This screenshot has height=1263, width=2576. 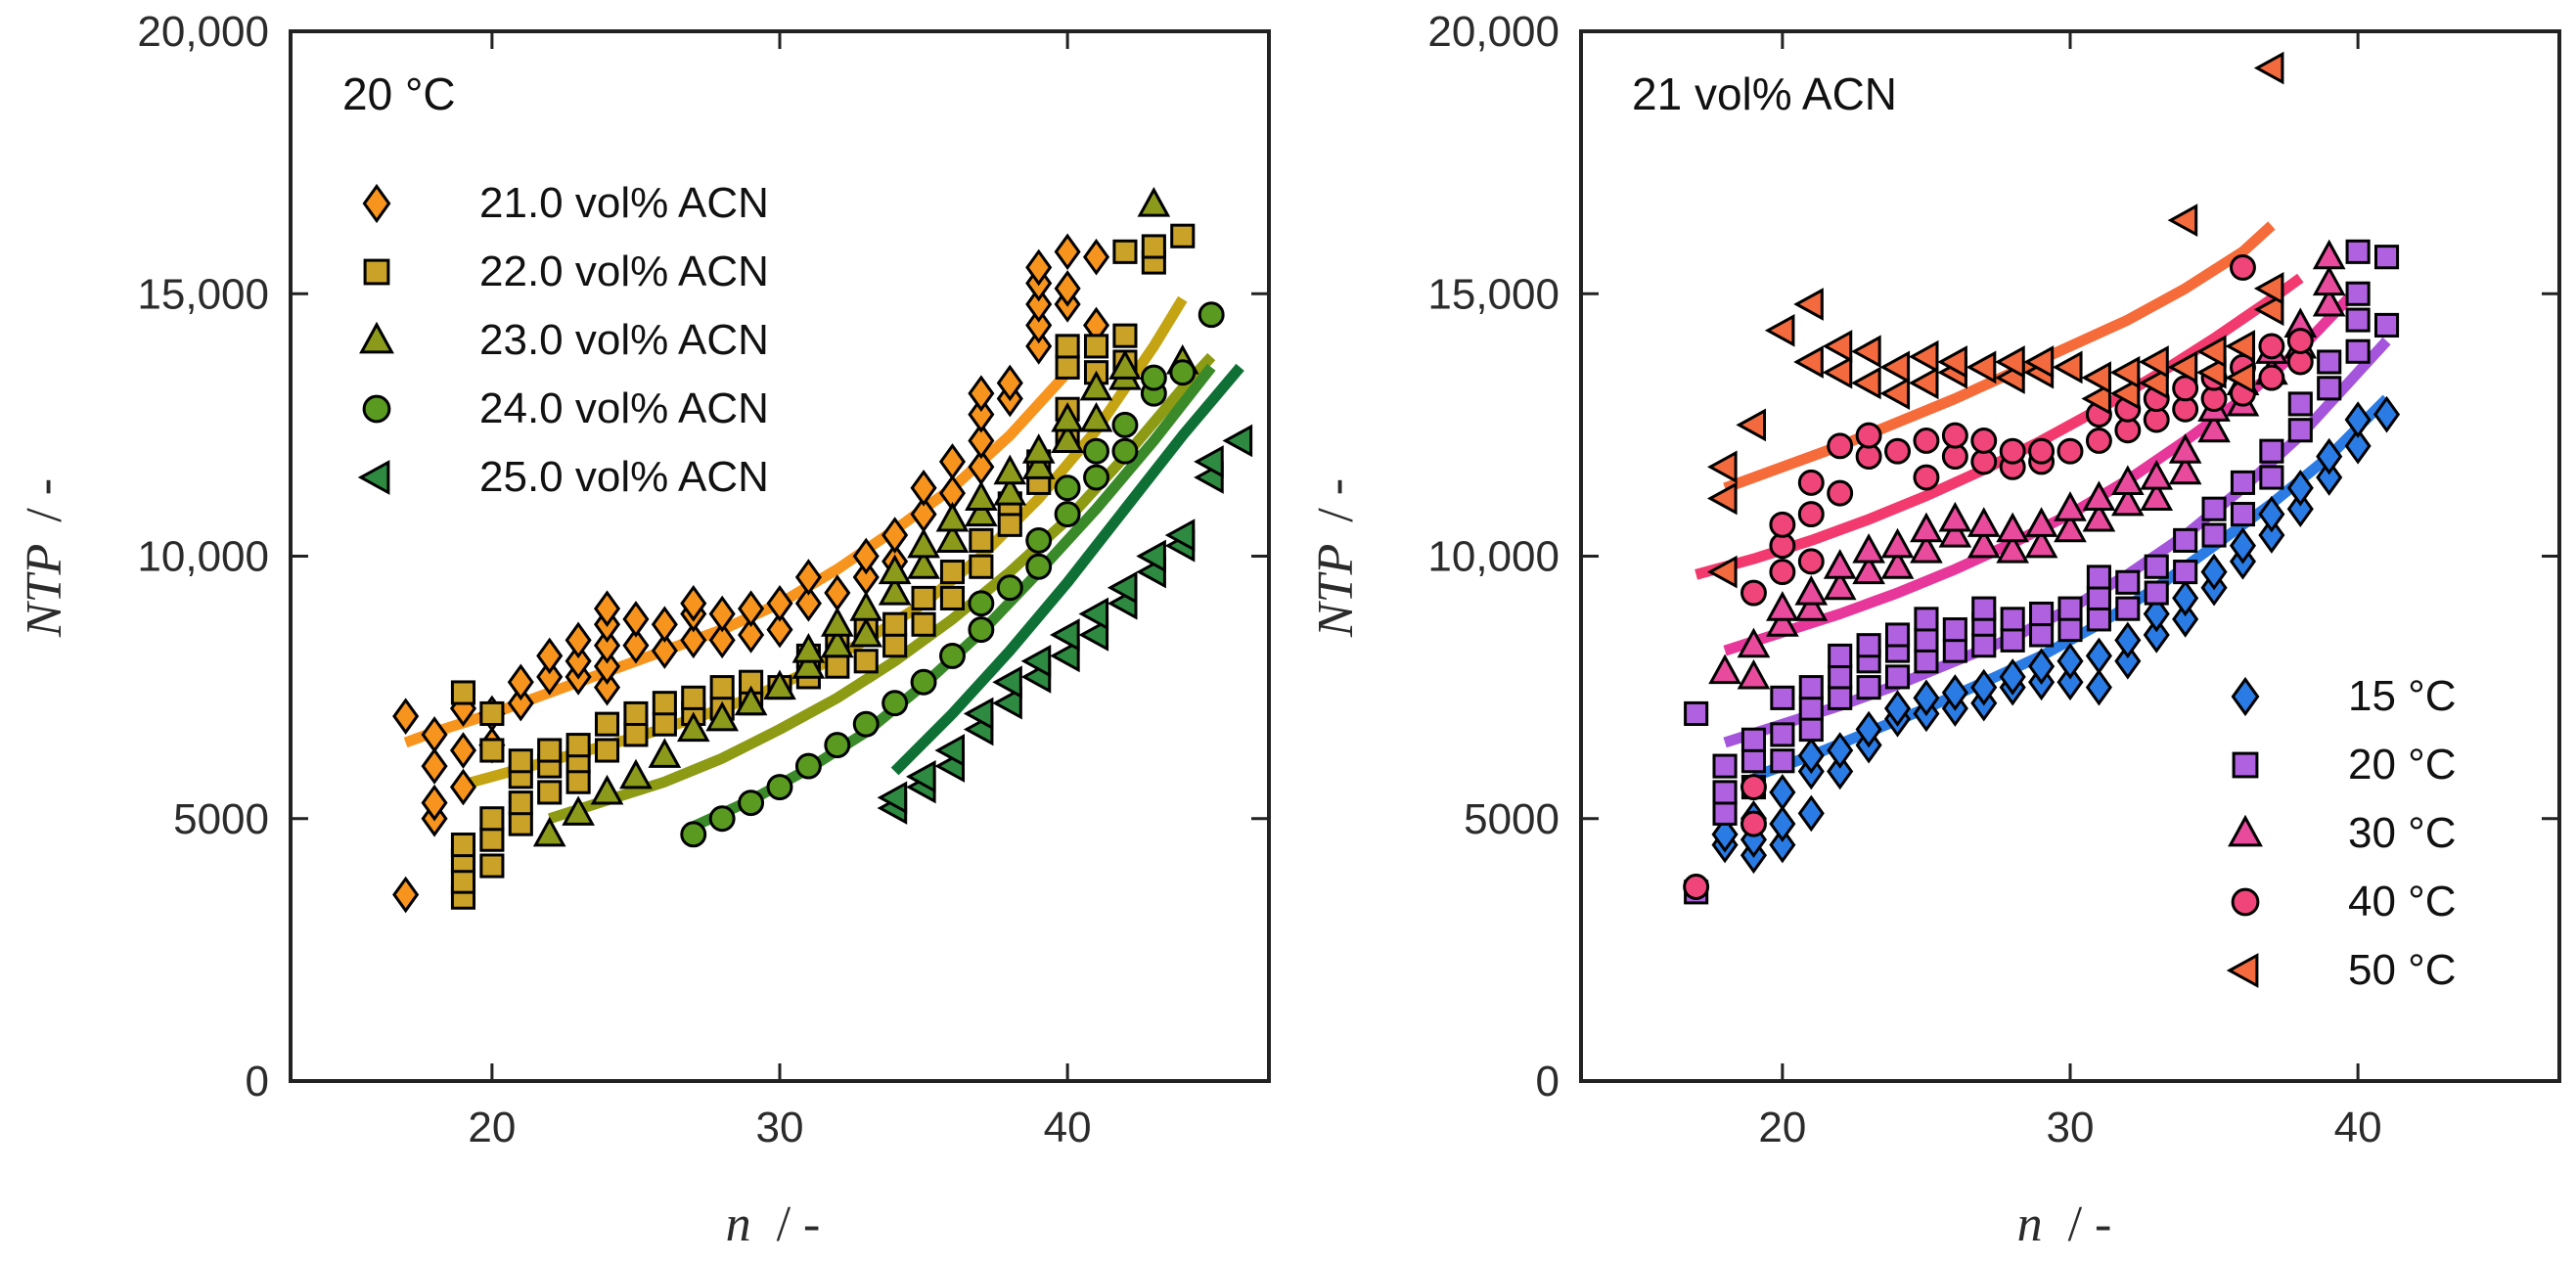 What do you see at coordinates (1511, 819) in the screenshot?
I see `y-tick-label: 5000` at bounding box center [1511, 819].